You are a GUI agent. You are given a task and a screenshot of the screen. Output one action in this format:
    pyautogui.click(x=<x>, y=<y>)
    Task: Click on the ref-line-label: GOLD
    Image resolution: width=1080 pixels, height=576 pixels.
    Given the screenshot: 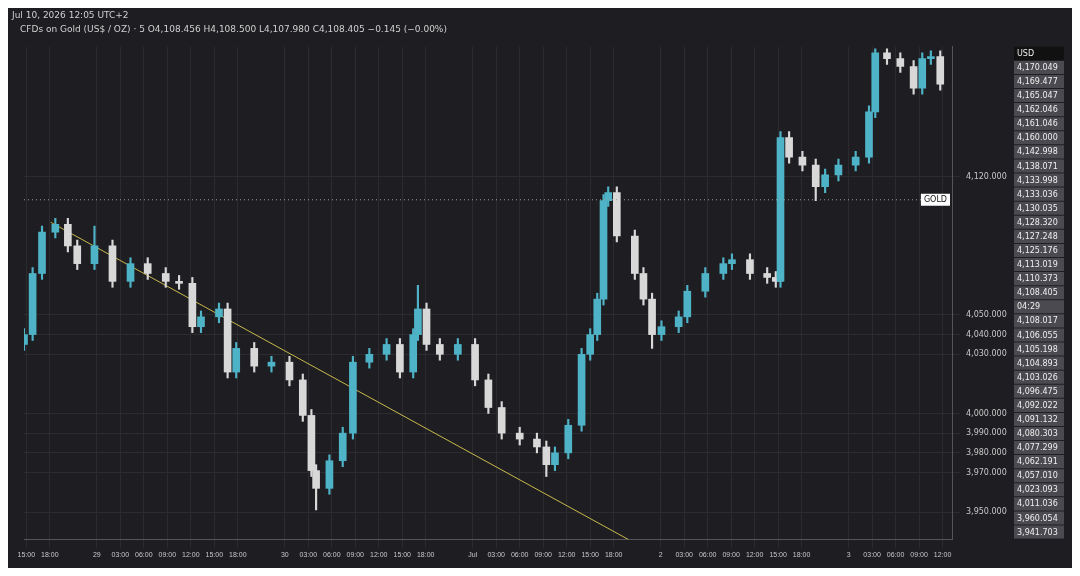 What is the action you would take?
    pyautogui.click(x=935, y=199)
    